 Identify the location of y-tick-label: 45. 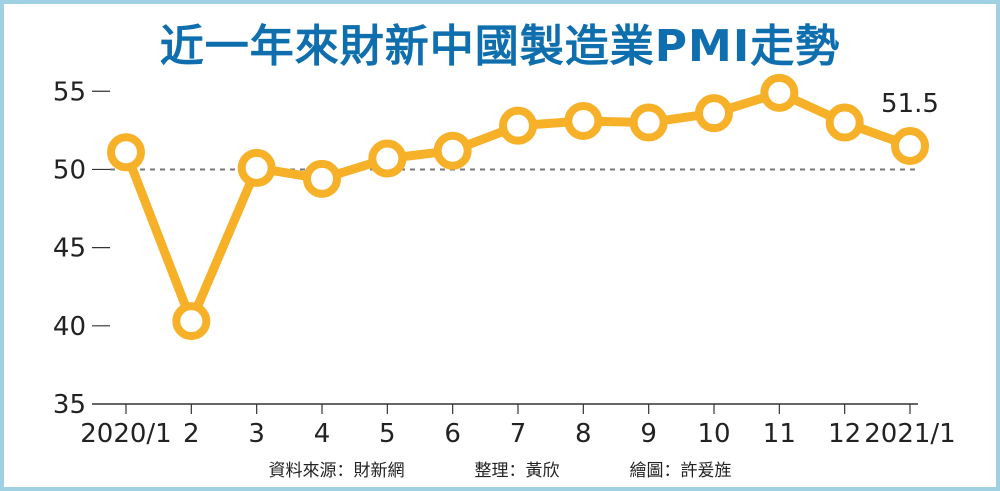
(69, 249).